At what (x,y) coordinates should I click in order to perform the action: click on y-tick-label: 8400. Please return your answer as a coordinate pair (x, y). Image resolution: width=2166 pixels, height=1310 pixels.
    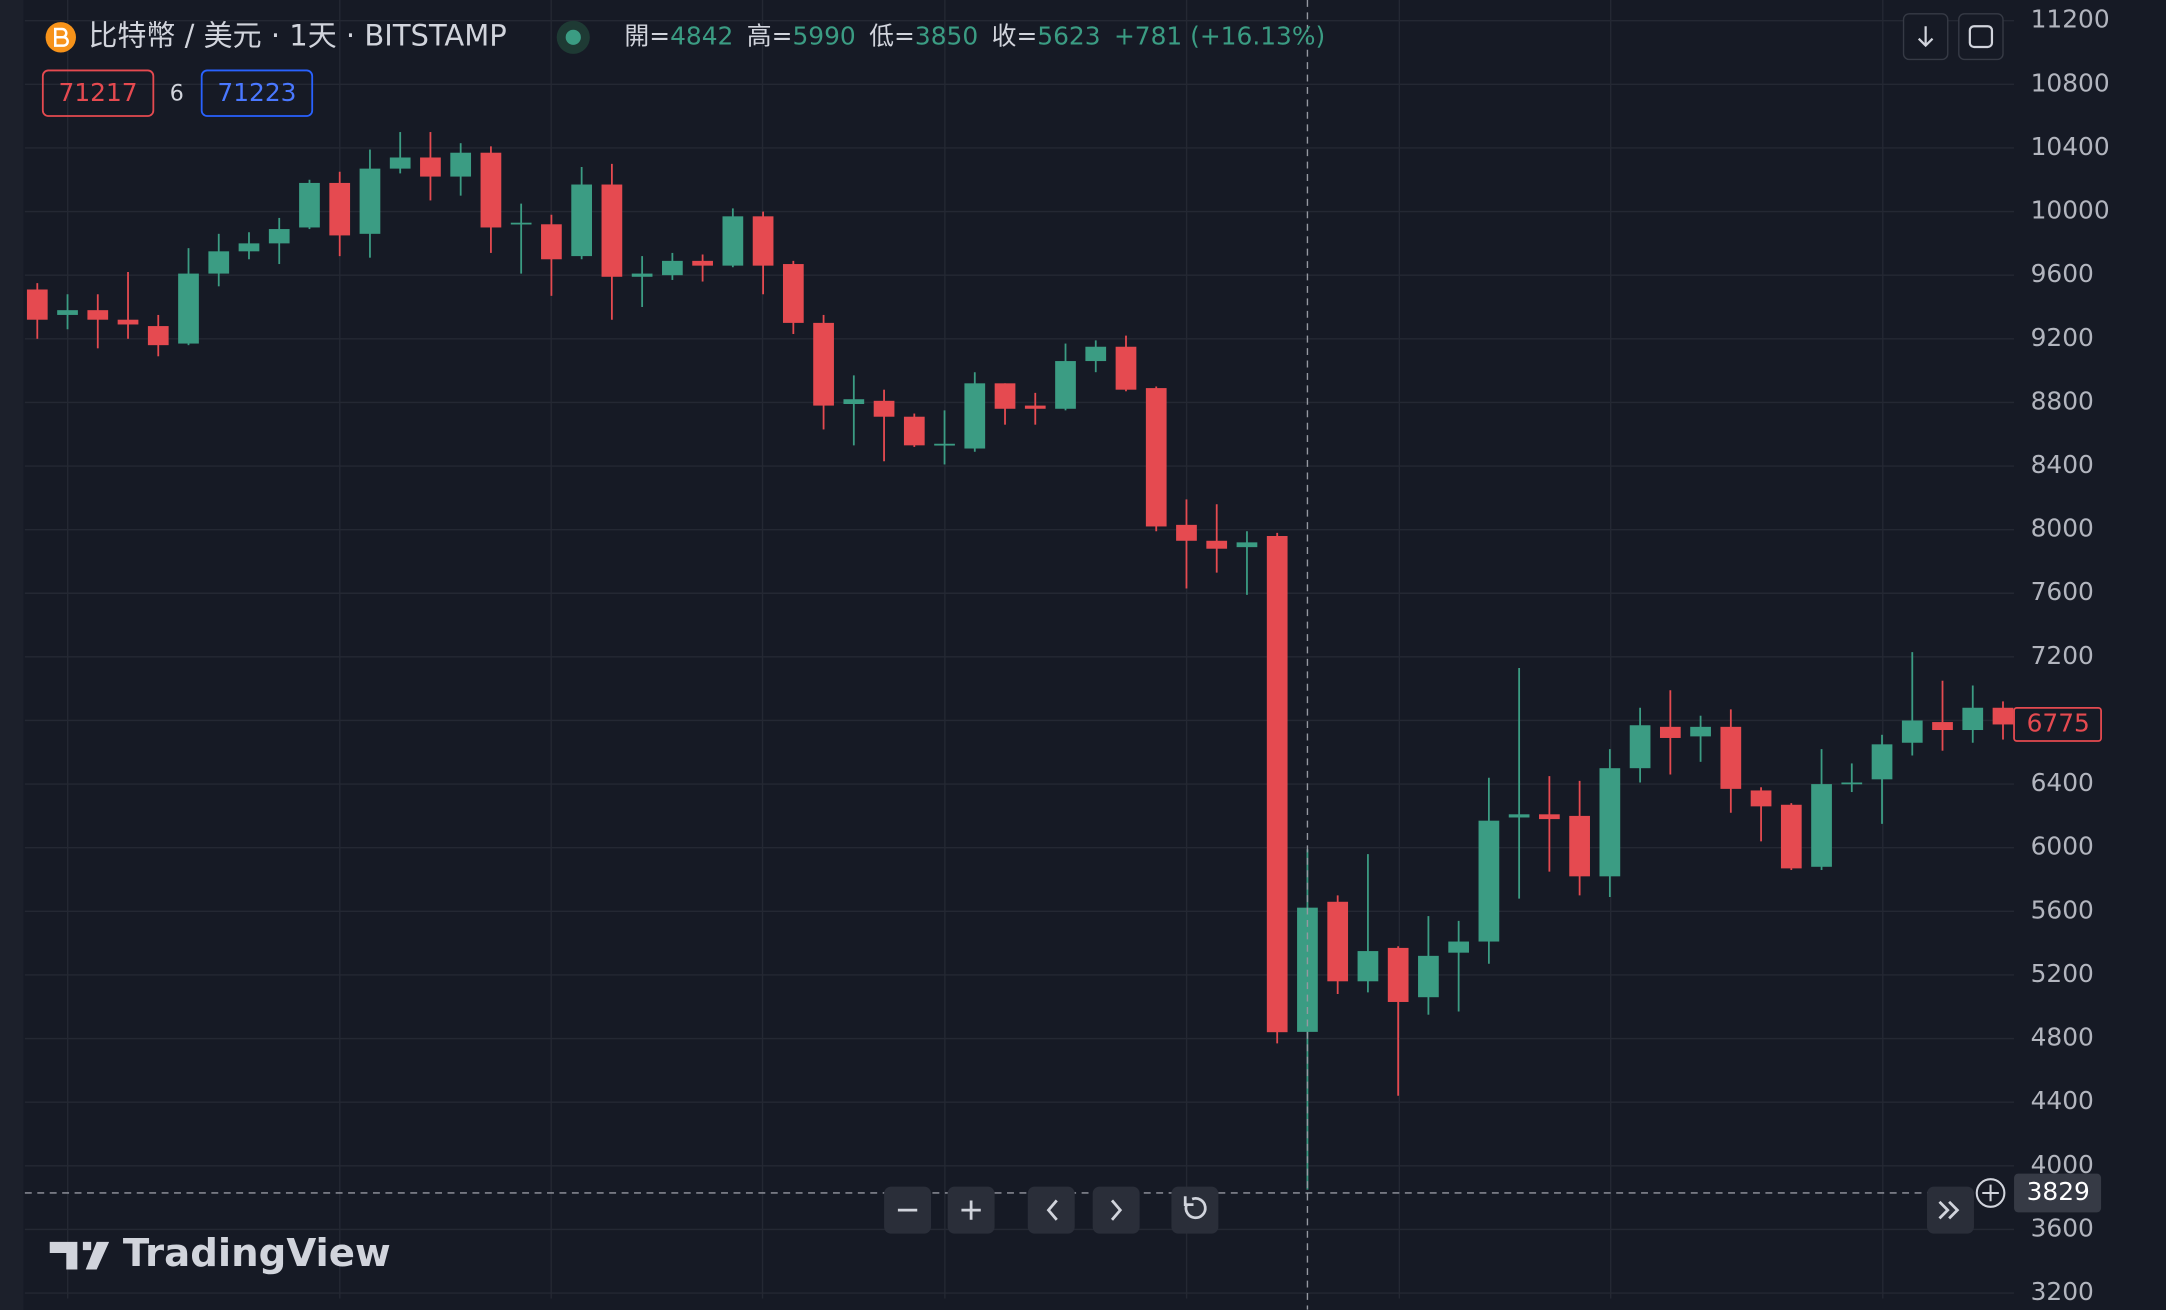
    Looking at the image, I should click on (2062, 464).